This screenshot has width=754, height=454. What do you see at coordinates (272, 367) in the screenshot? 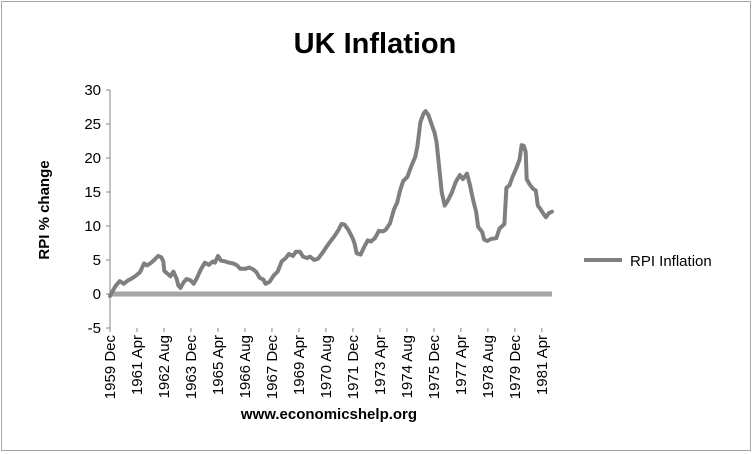
I see `x-tick-label: 1967 Dec` at bounding box center [272, 367].